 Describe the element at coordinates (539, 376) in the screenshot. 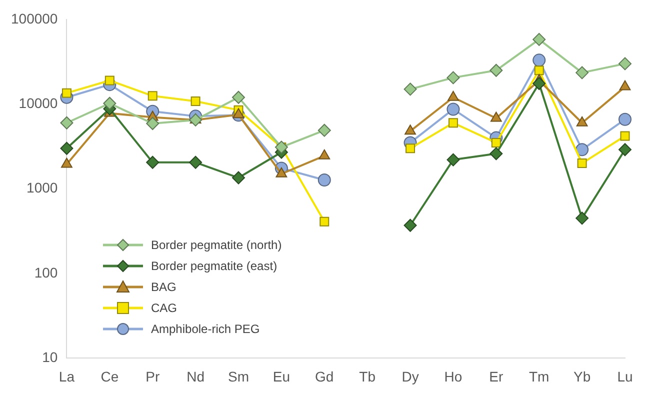

I see `x-tick-label: Tm` at that location.